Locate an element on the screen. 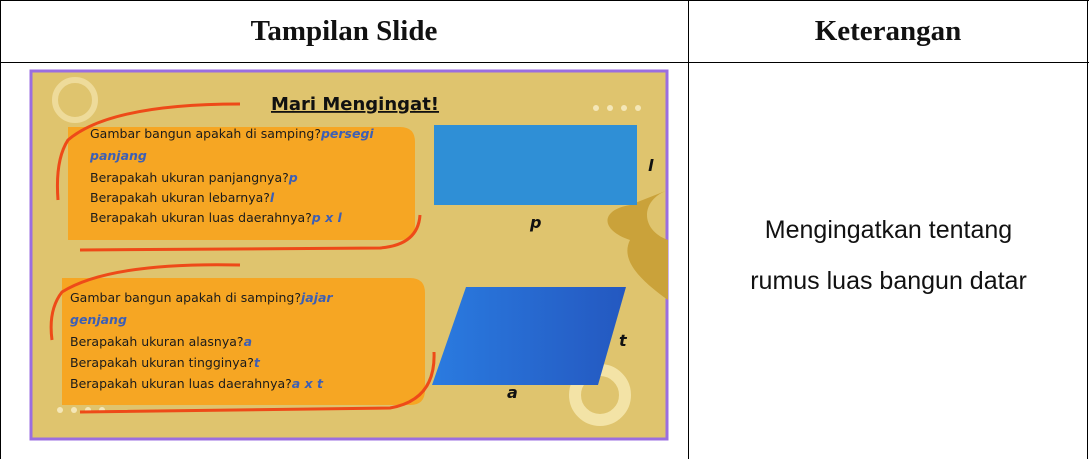 The width and height of the screenshot is (1089, 459). question-line: Berapakah ukuran tingginya?t is located at coordinates (165, 362).